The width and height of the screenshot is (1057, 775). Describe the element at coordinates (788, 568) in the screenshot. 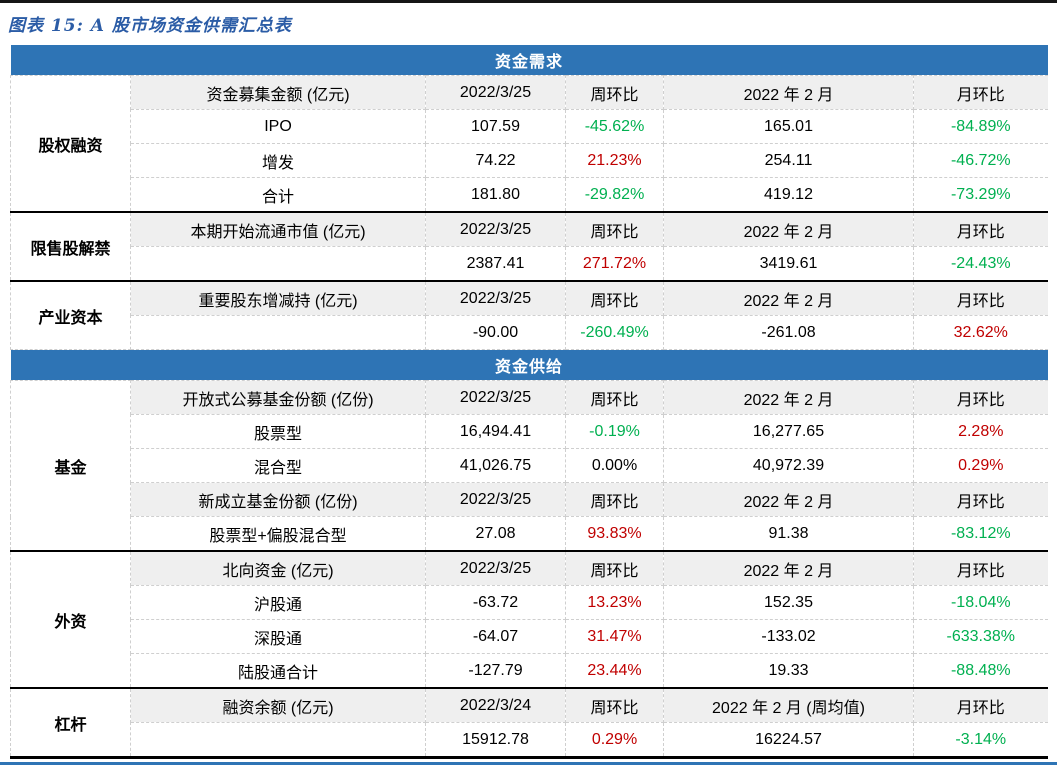

I see `foreign-month-header: 2022 年 2 月` at that location.